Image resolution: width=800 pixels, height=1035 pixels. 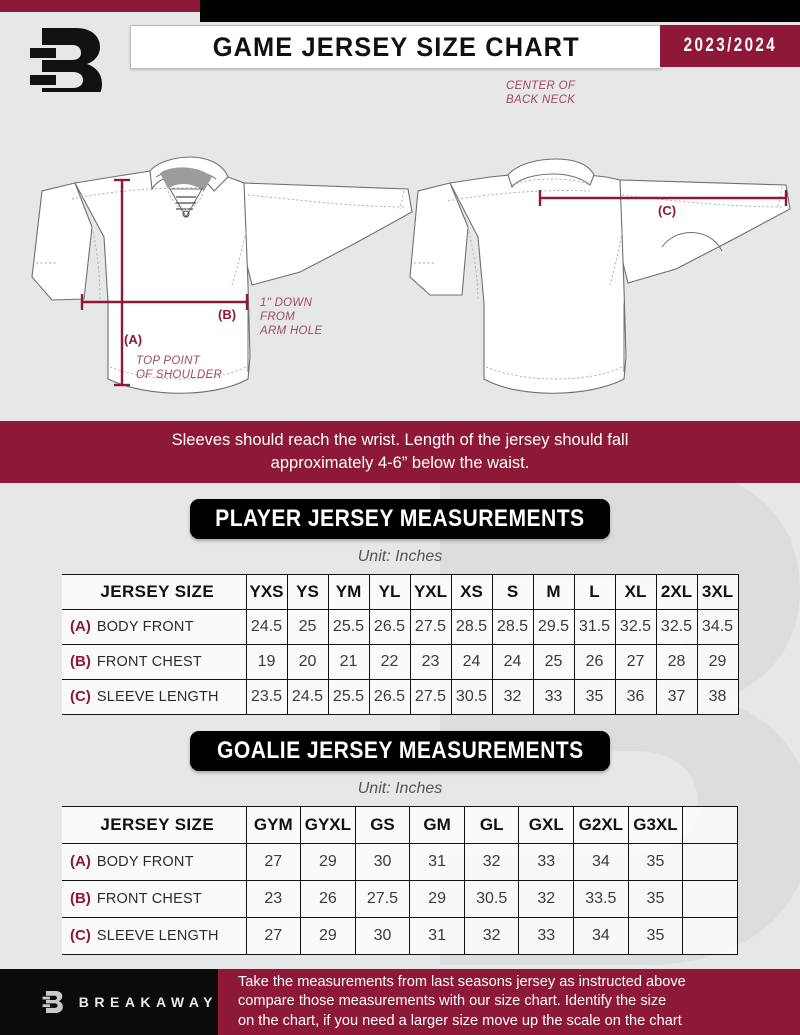 I want to click on page-title: GAME JERSEY SIZE CHART, so click(x=396, y=46).